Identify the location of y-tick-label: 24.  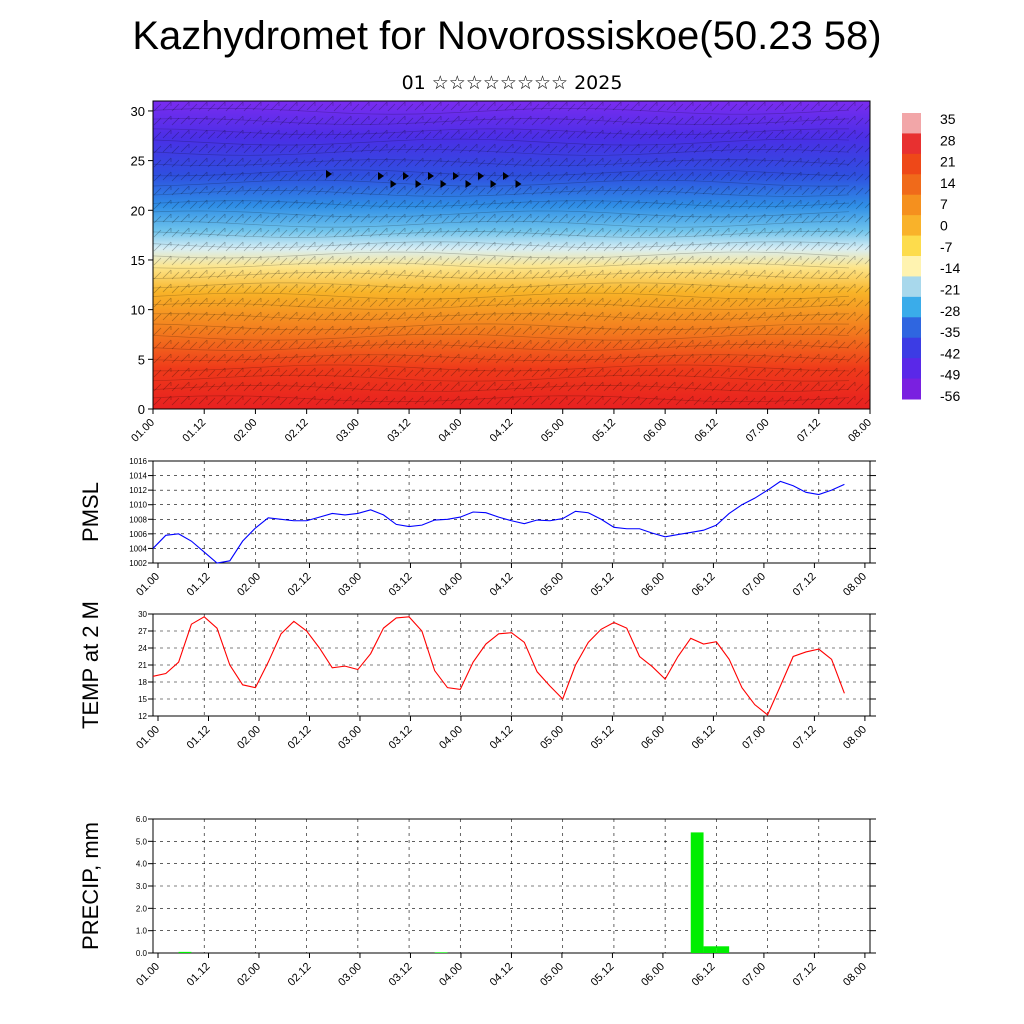
(142, 648).